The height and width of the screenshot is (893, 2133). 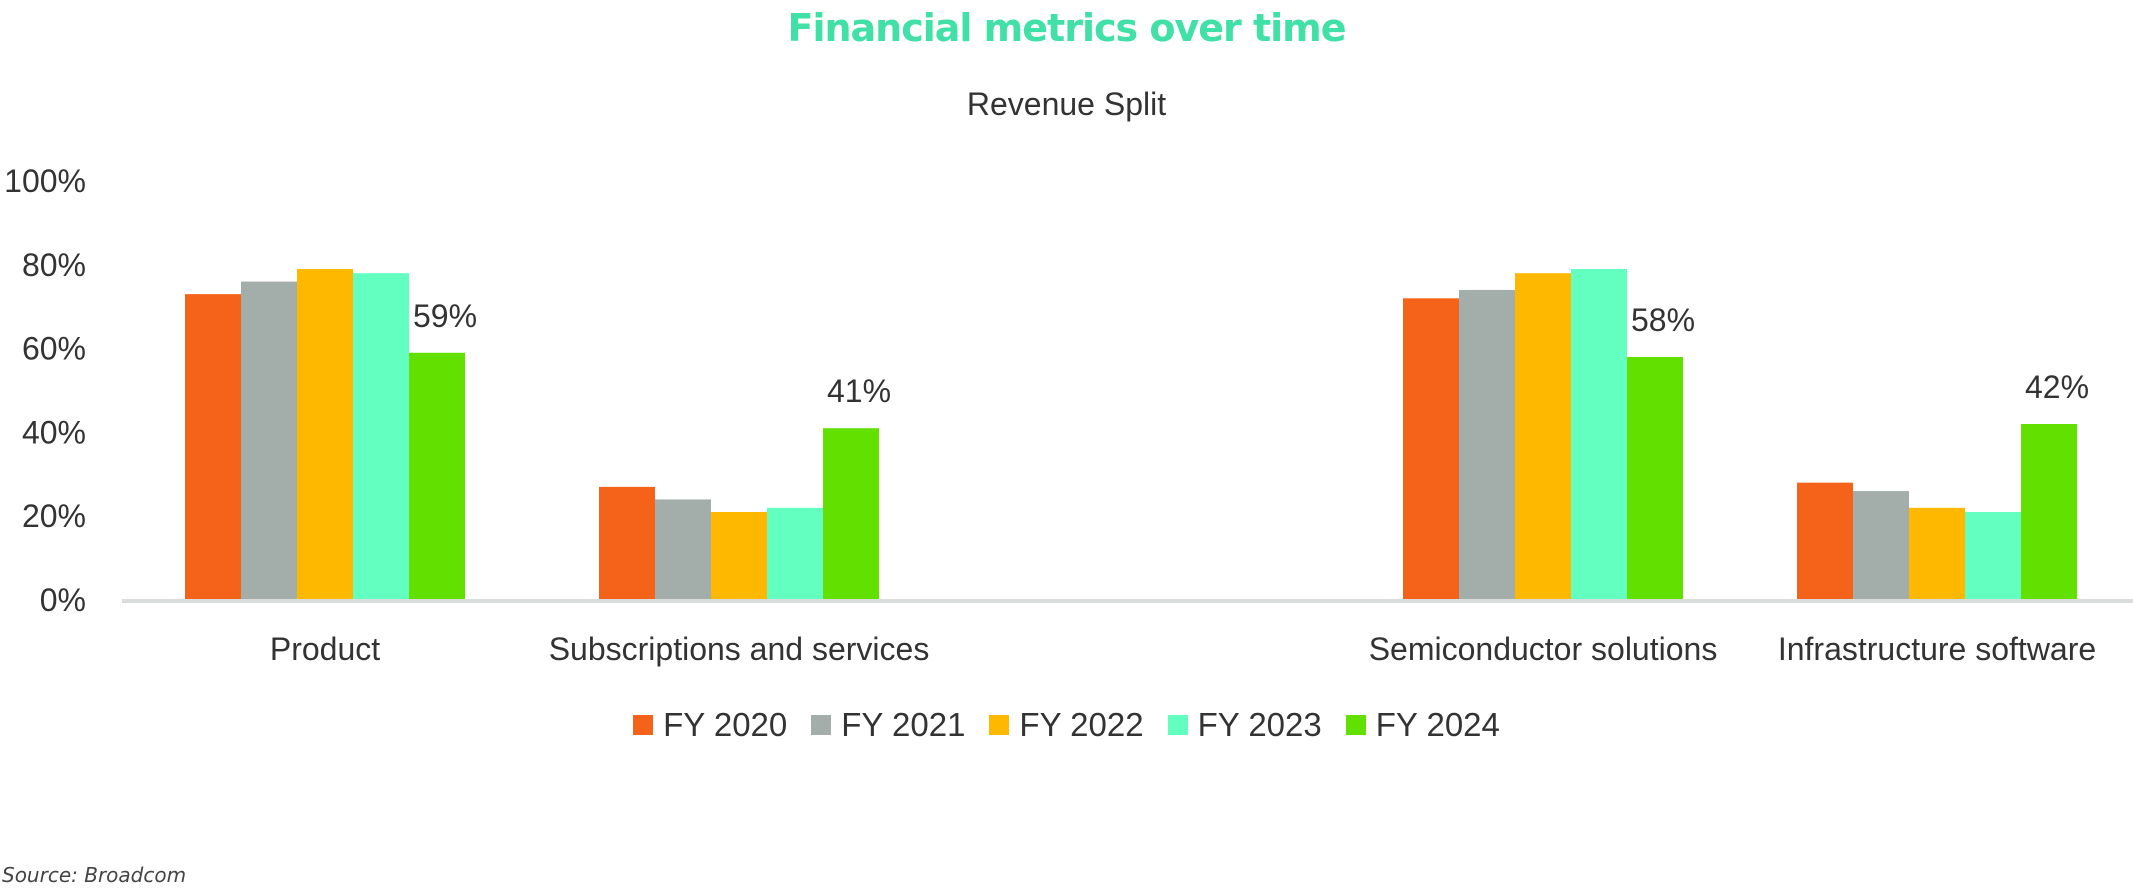 What do you see at coordinates (1437, 724) in the screenshot?
I see `legend-label: FY 2024` at bounding box center [1437, 724].